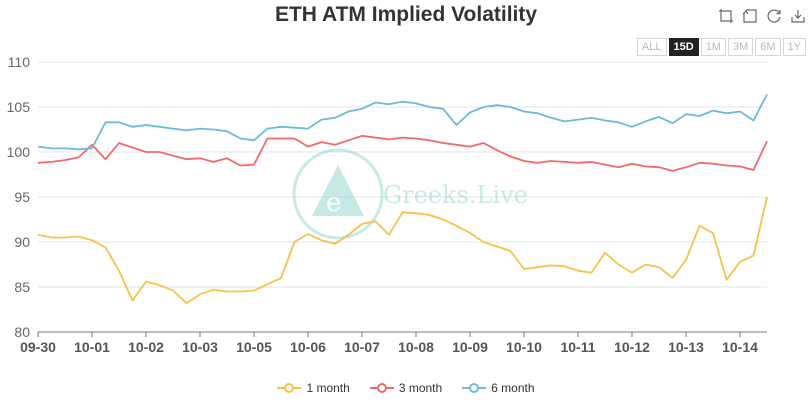 This screenshot has height=407, width=812. I want to click on legend-label: 3 month, so click(420, 388).